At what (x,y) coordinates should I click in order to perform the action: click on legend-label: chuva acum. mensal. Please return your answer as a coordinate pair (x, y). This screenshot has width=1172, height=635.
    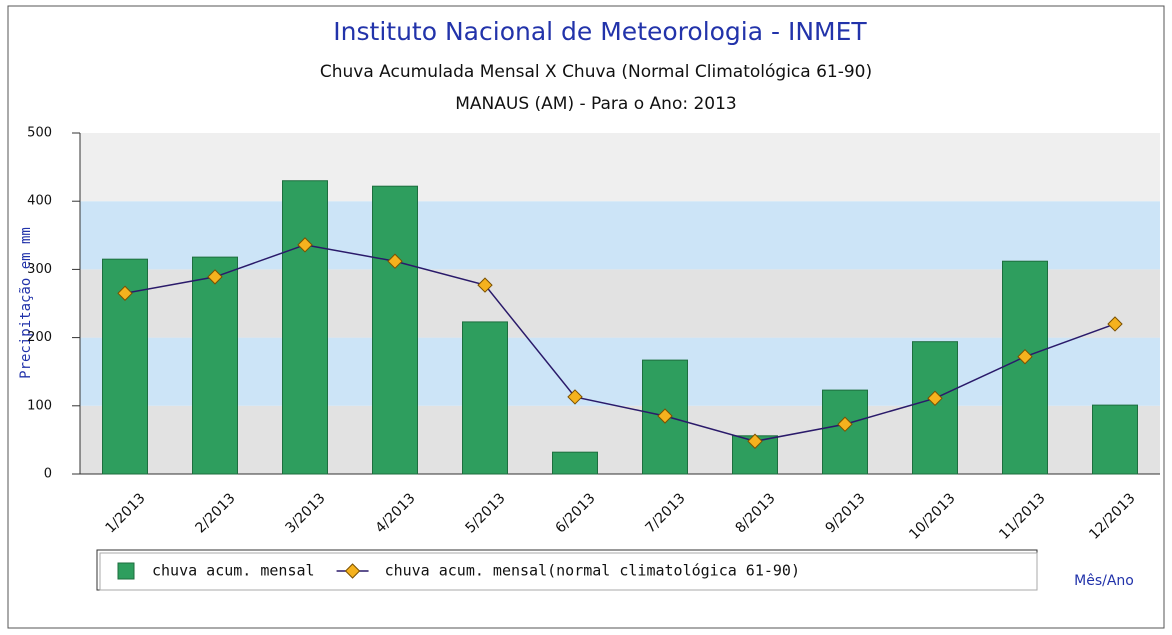
    Looking at the image, I should click on (233, 571).